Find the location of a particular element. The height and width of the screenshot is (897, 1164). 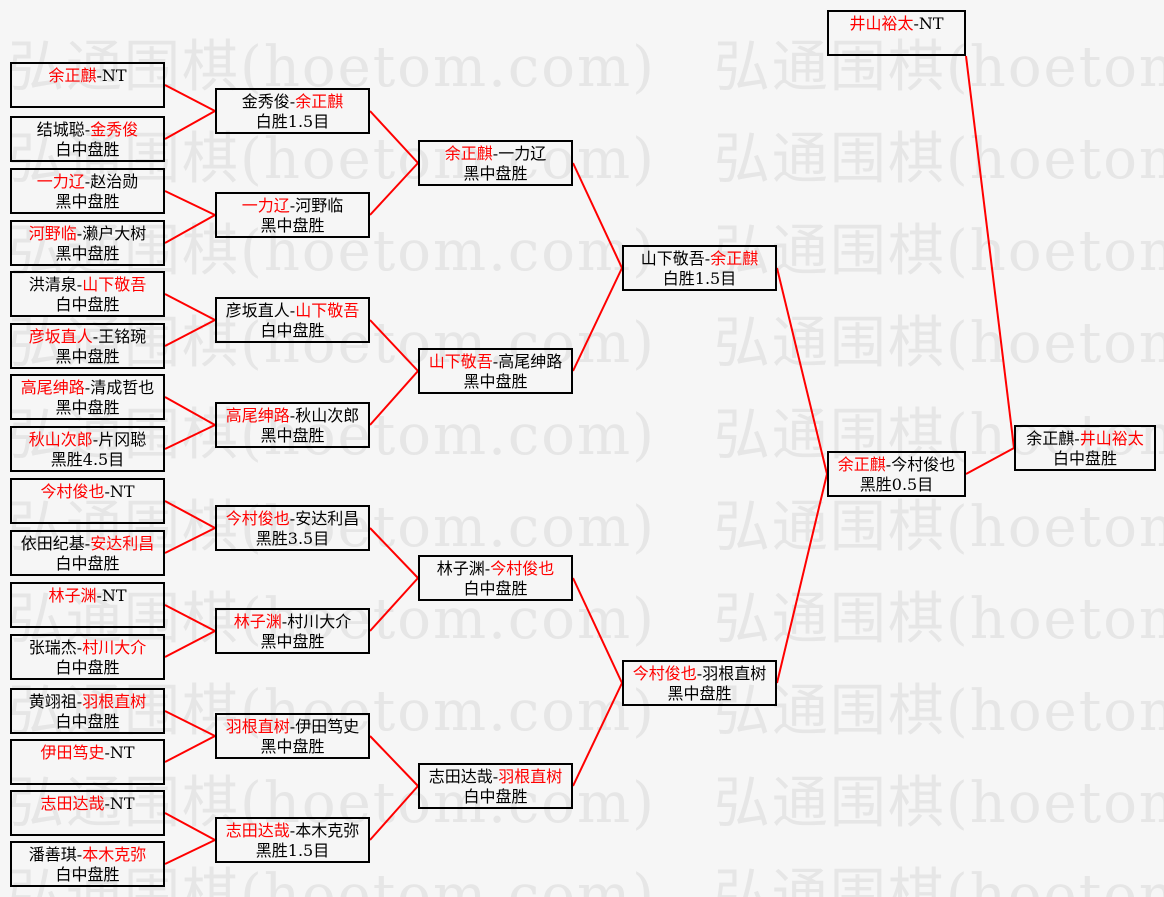

winner-name: 一力辽 is located at coordinates (60, 181).